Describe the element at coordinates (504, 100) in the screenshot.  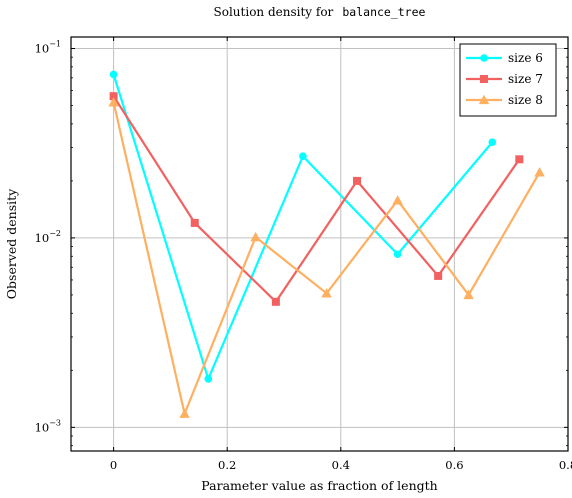
I see `legend-item: size 8` at that location.